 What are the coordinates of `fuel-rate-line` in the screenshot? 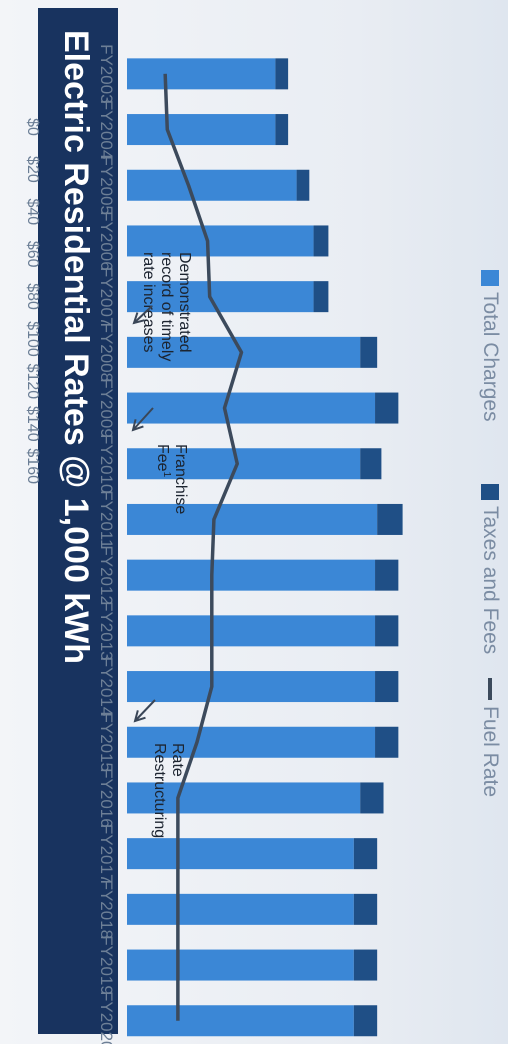 It's located at (203, 547).